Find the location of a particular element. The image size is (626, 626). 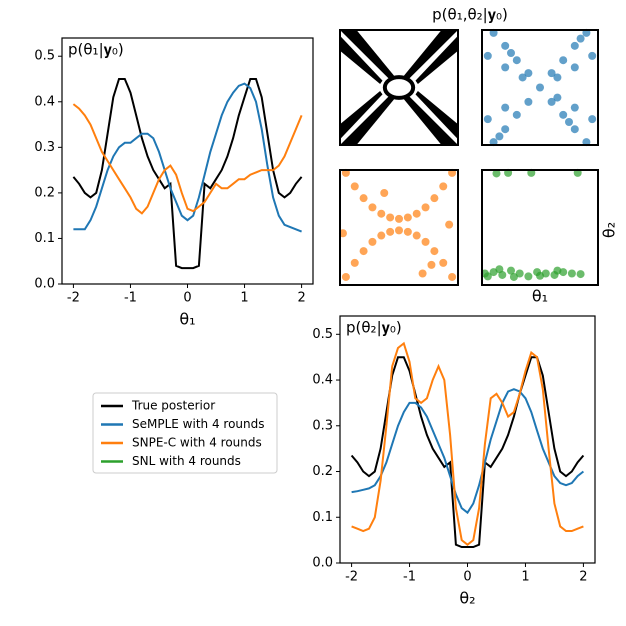

x-tick-label: 1 is located at coordinates (244, 298).